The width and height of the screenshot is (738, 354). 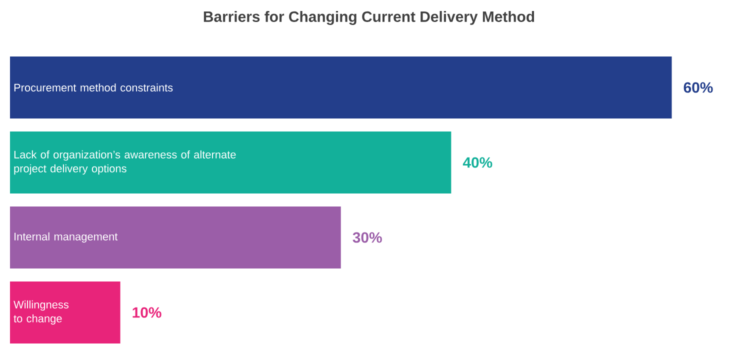 I want to click on y-tick-label: Willingness to change, so click(x=41, y=312).